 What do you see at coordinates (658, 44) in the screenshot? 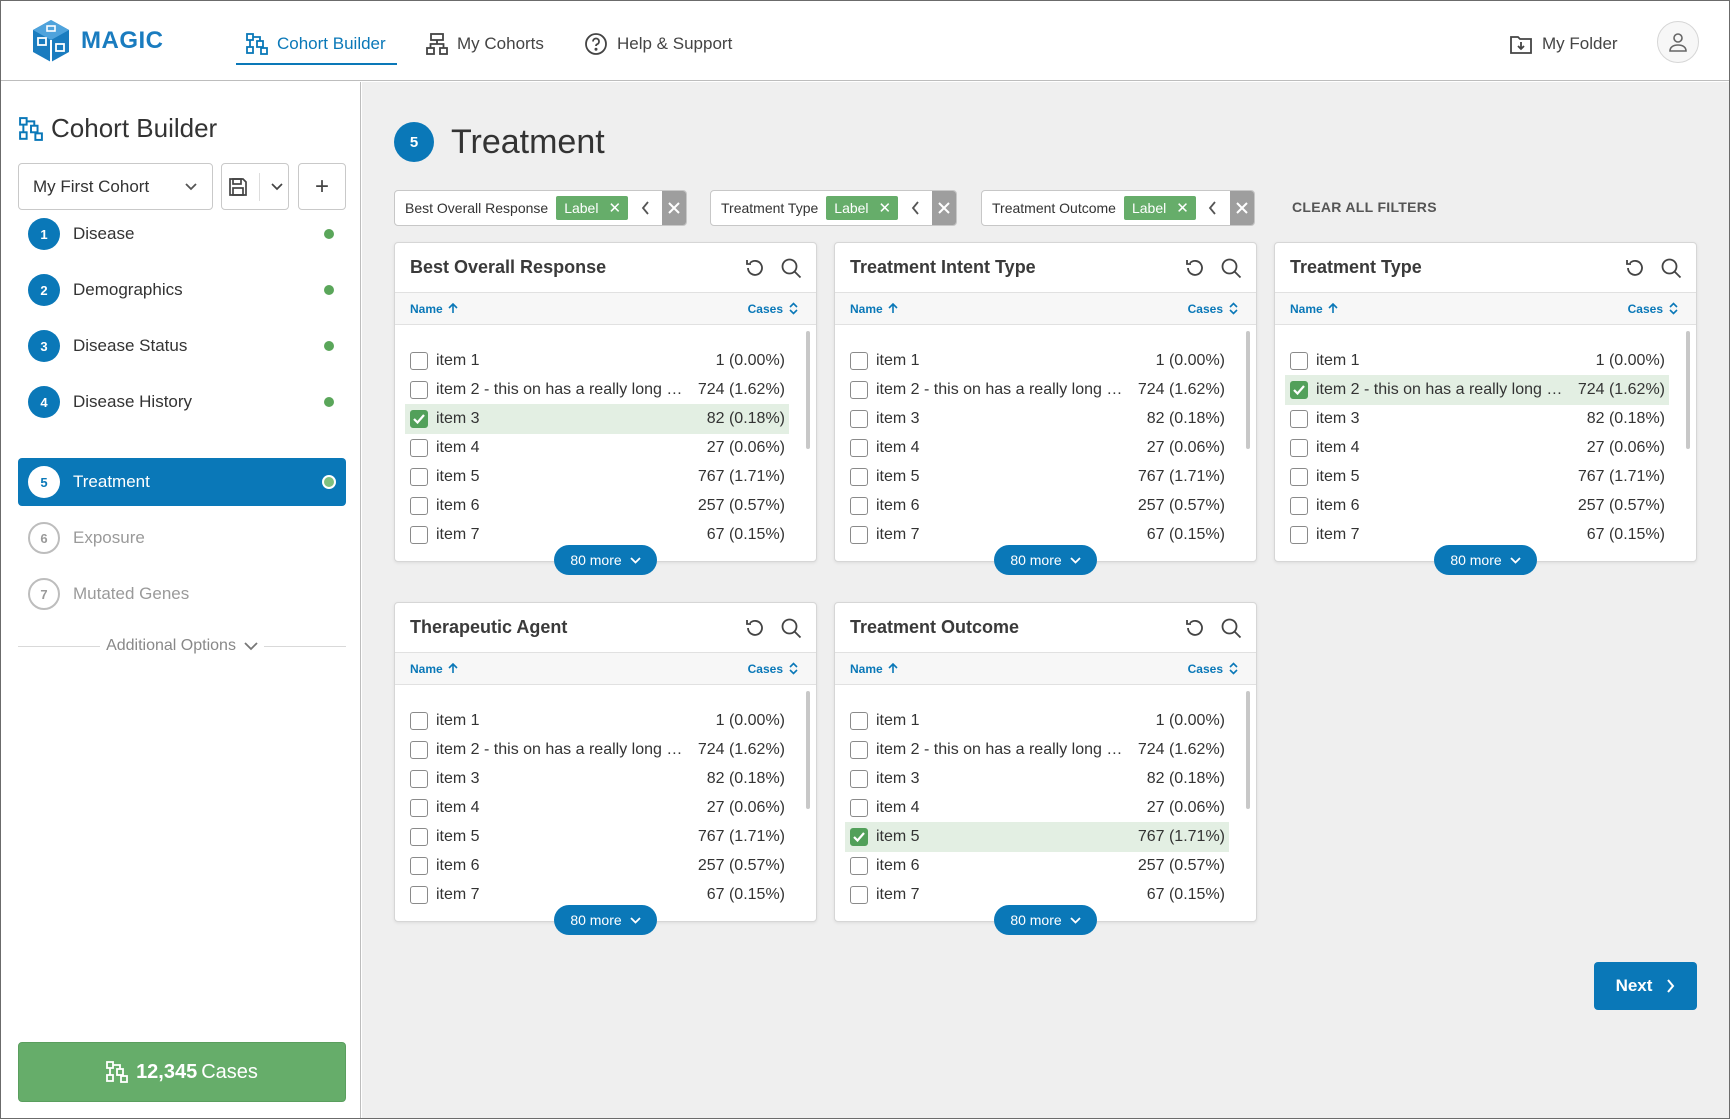
I see `nav-help-support: Help & Support` at bounding box center [658, 44].